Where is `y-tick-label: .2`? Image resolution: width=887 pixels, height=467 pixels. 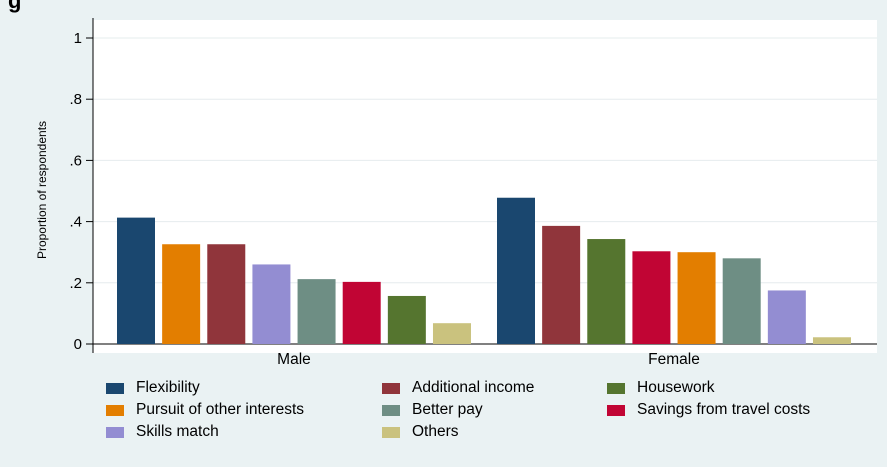
y-tick-label: .2 is located at coordinates (75, 283).